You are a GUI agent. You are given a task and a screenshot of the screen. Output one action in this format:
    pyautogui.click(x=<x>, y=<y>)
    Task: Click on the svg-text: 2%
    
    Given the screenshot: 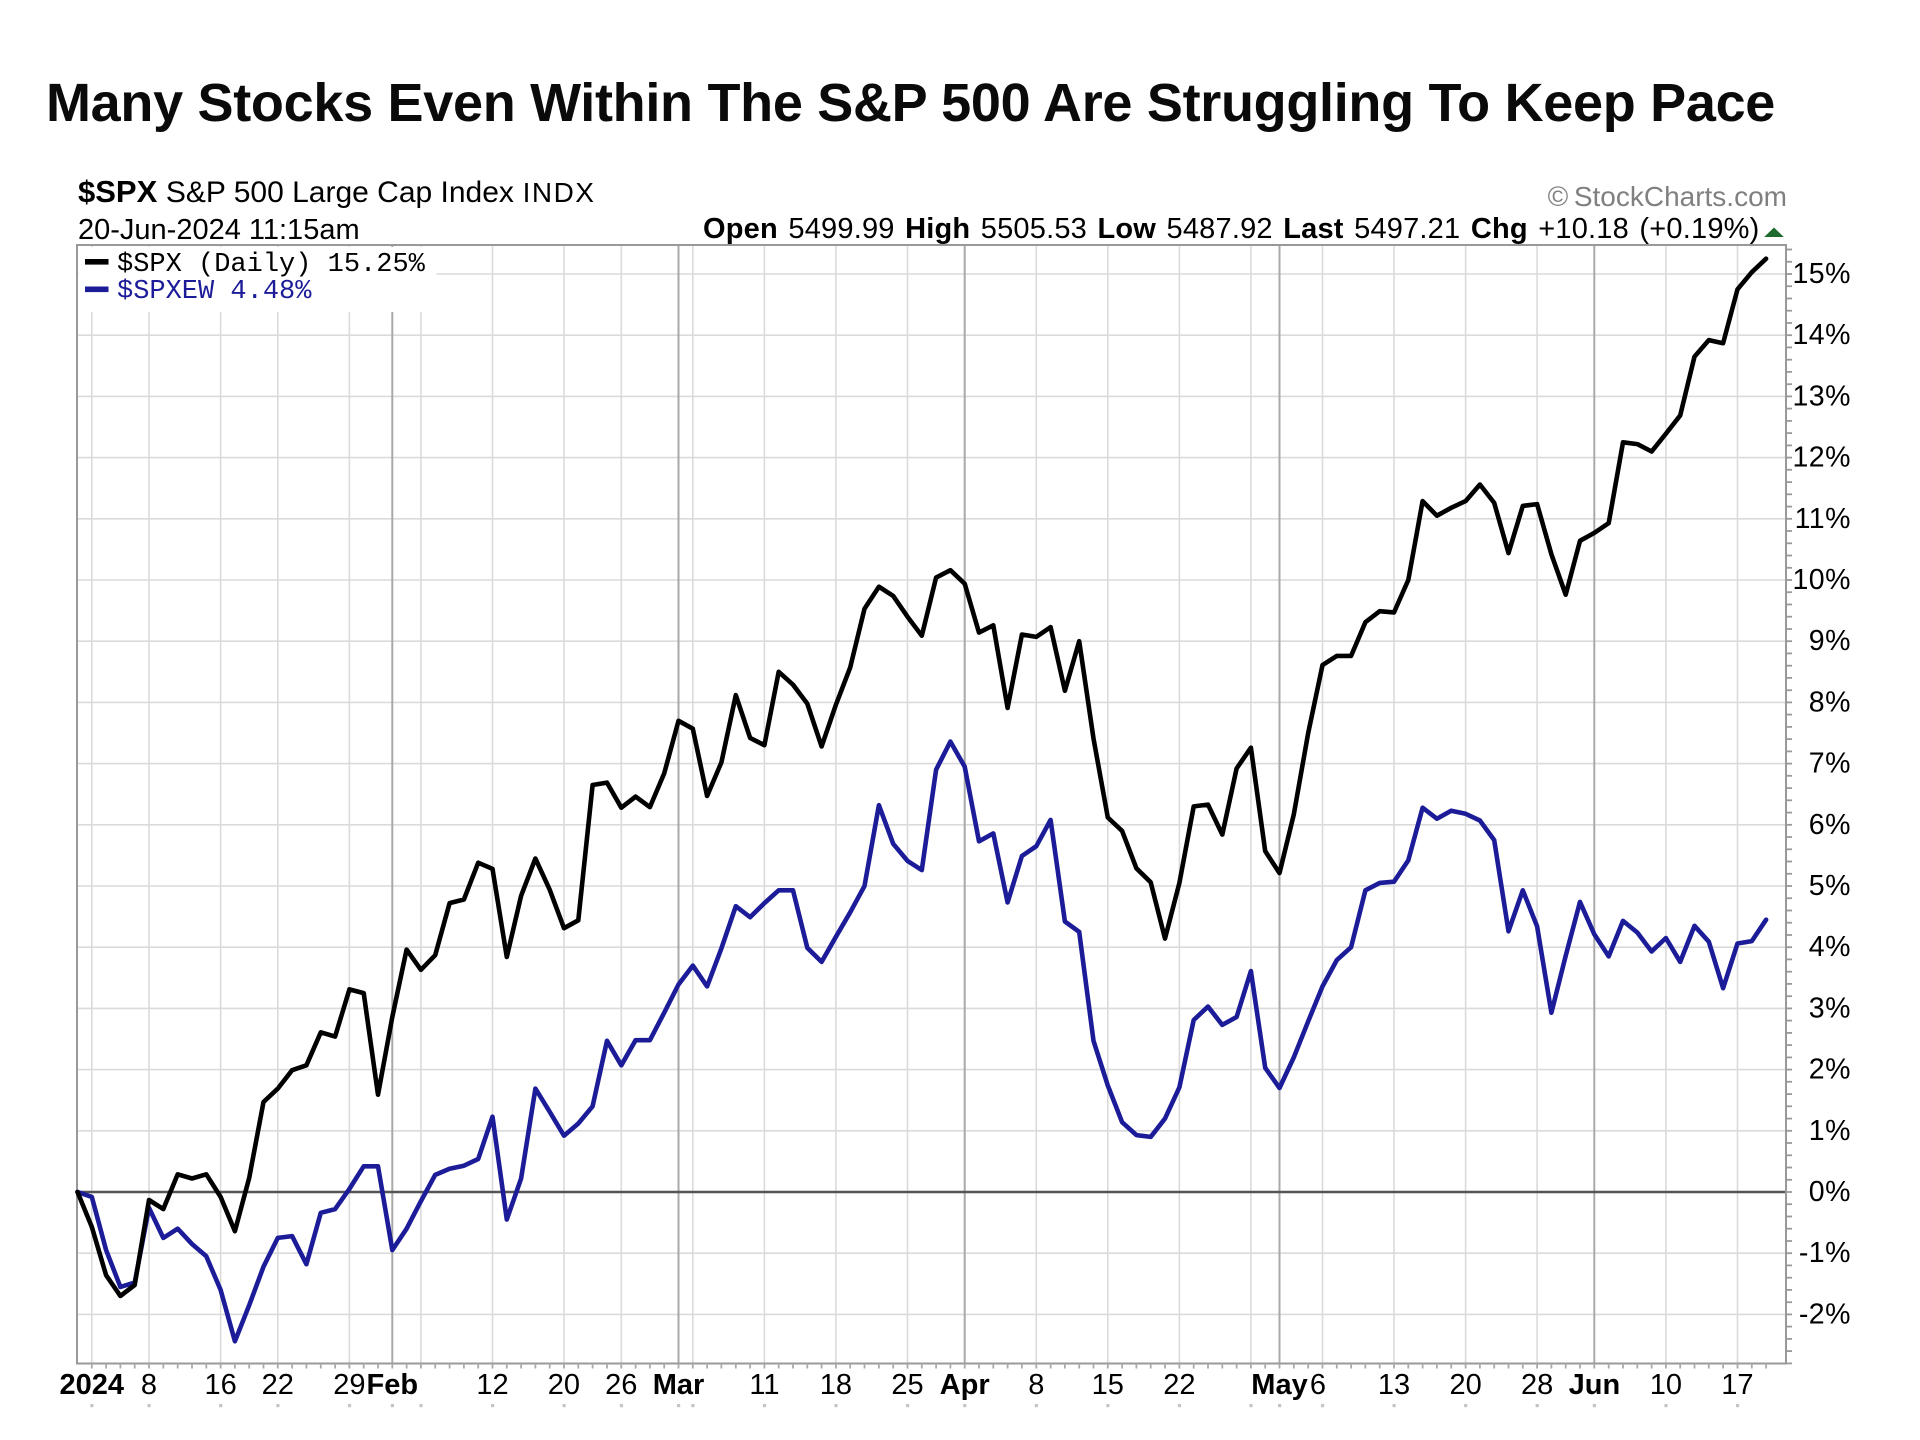 What is the action you would take?
    pyautogui.click(x=1830, y=1070)
    